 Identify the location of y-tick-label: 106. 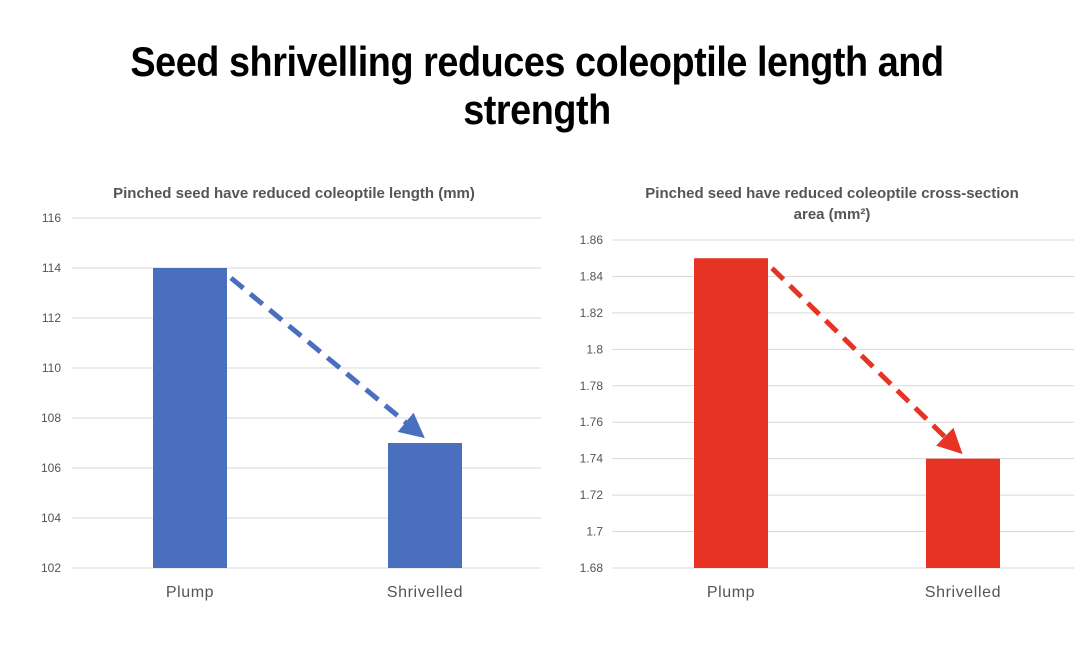
(51, 468).